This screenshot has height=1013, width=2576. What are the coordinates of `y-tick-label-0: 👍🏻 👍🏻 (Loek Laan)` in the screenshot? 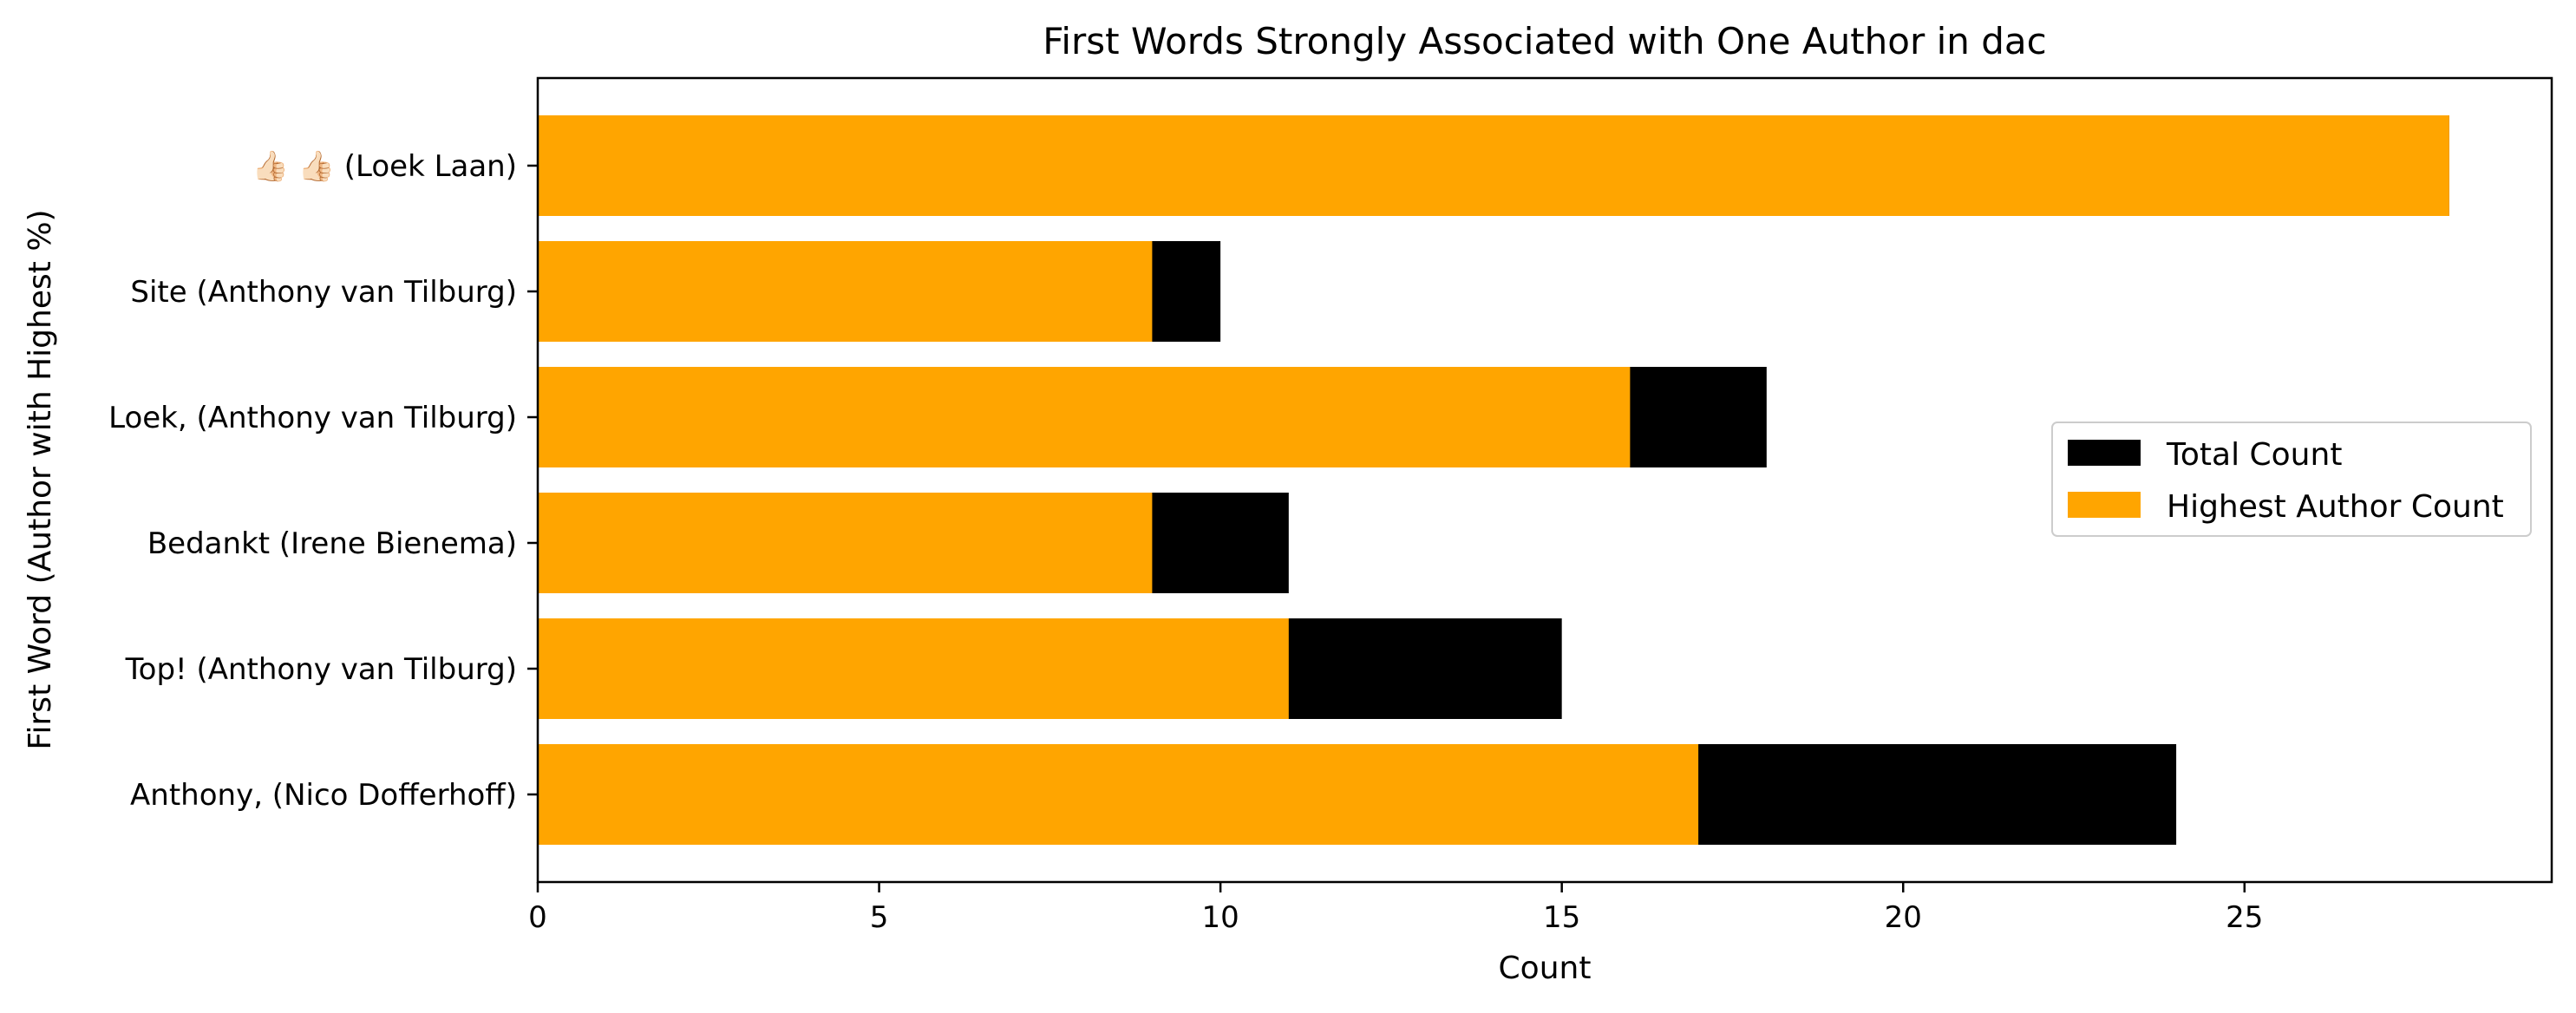 It's located at (384, 166).